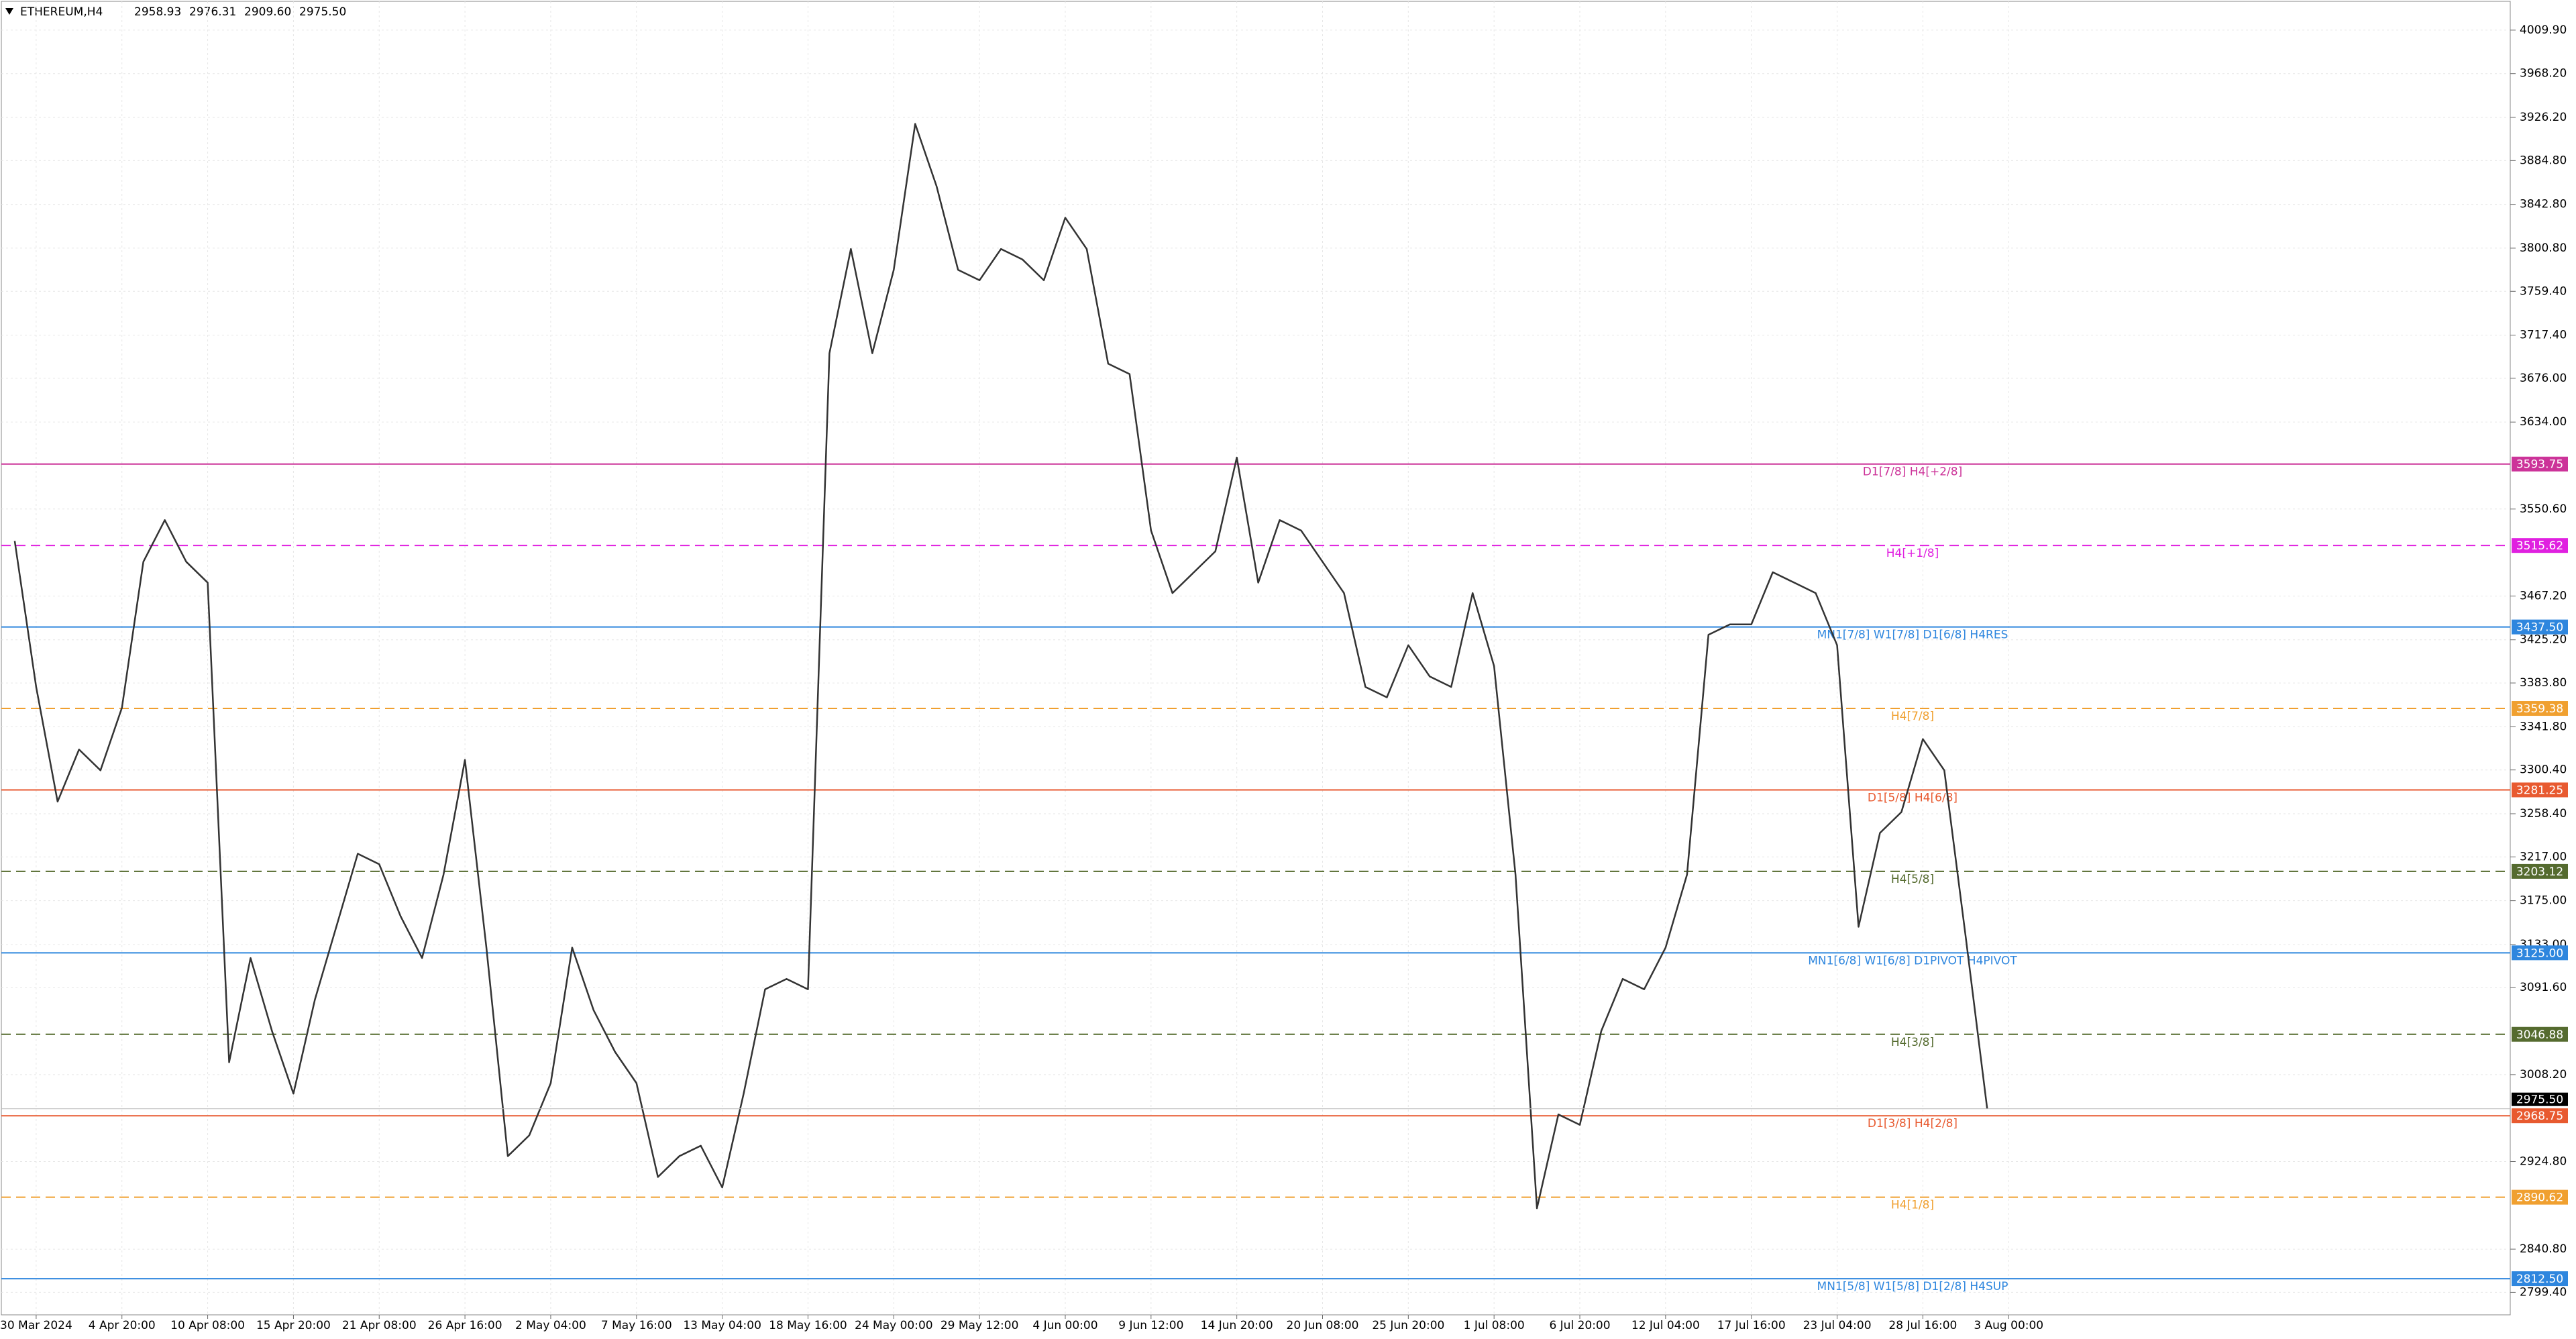  I want to click on level-label: MN1[5/8] W1[5/8] D1[2/8] H4SUP, so click(1912, 1286).